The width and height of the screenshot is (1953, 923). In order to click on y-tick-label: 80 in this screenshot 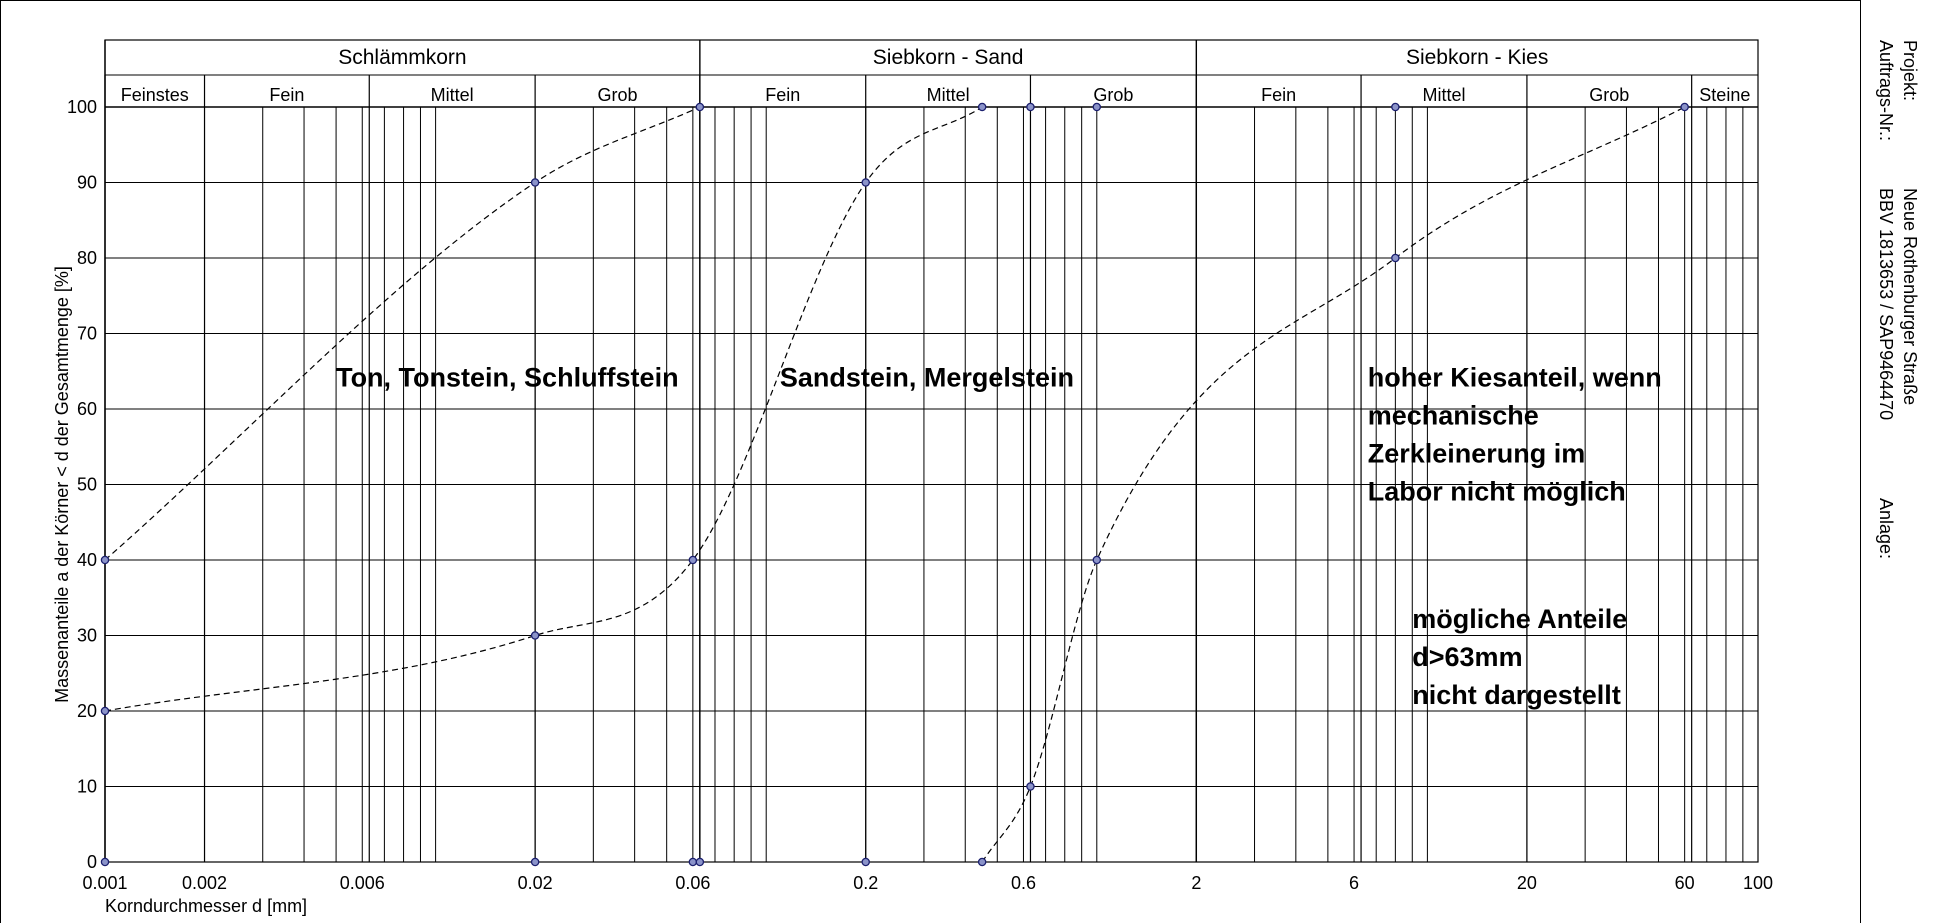, I will do `click(87, 258)`.